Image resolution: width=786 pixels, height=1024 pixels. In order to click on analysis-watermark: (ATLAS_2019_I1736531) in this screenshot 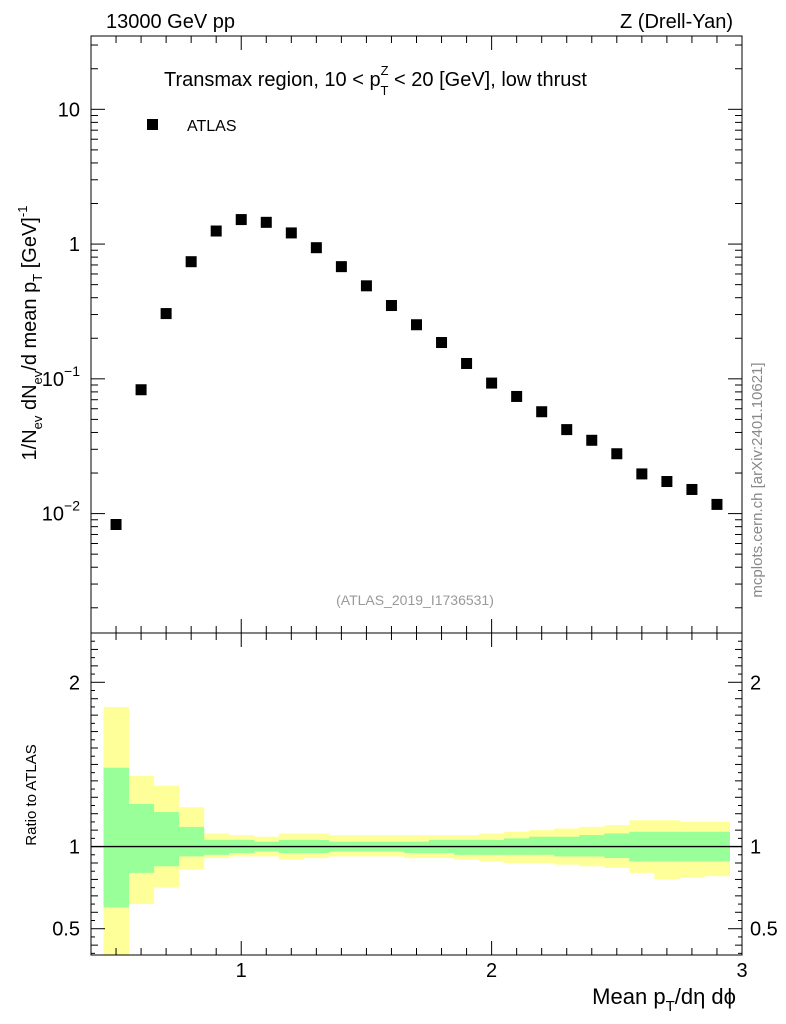, I will do `click(415, 600)`.